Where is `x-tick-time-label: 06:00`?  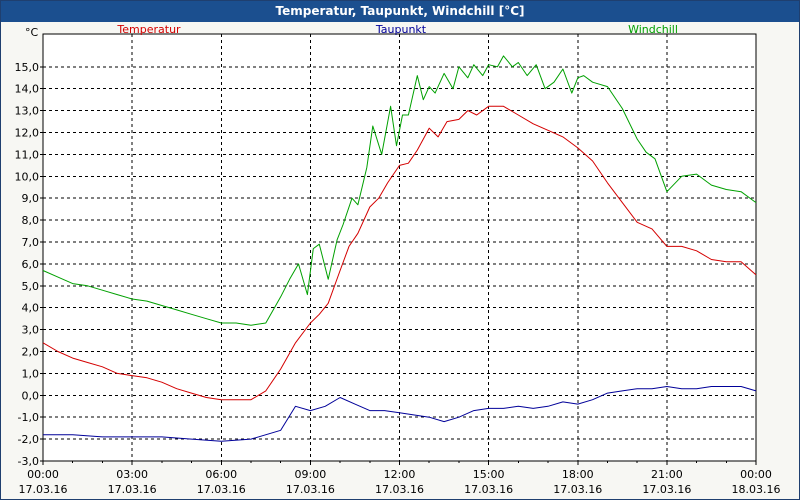 x-tick-time-label: 06:00 is located at coordinates (221, 474).